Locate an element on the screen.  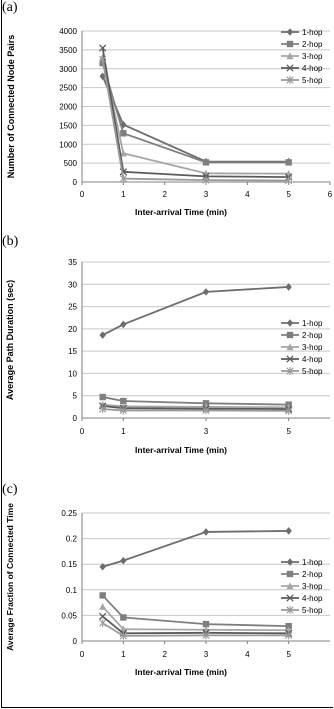
y-tick-label: 30 is located at coordinates (72, 284).